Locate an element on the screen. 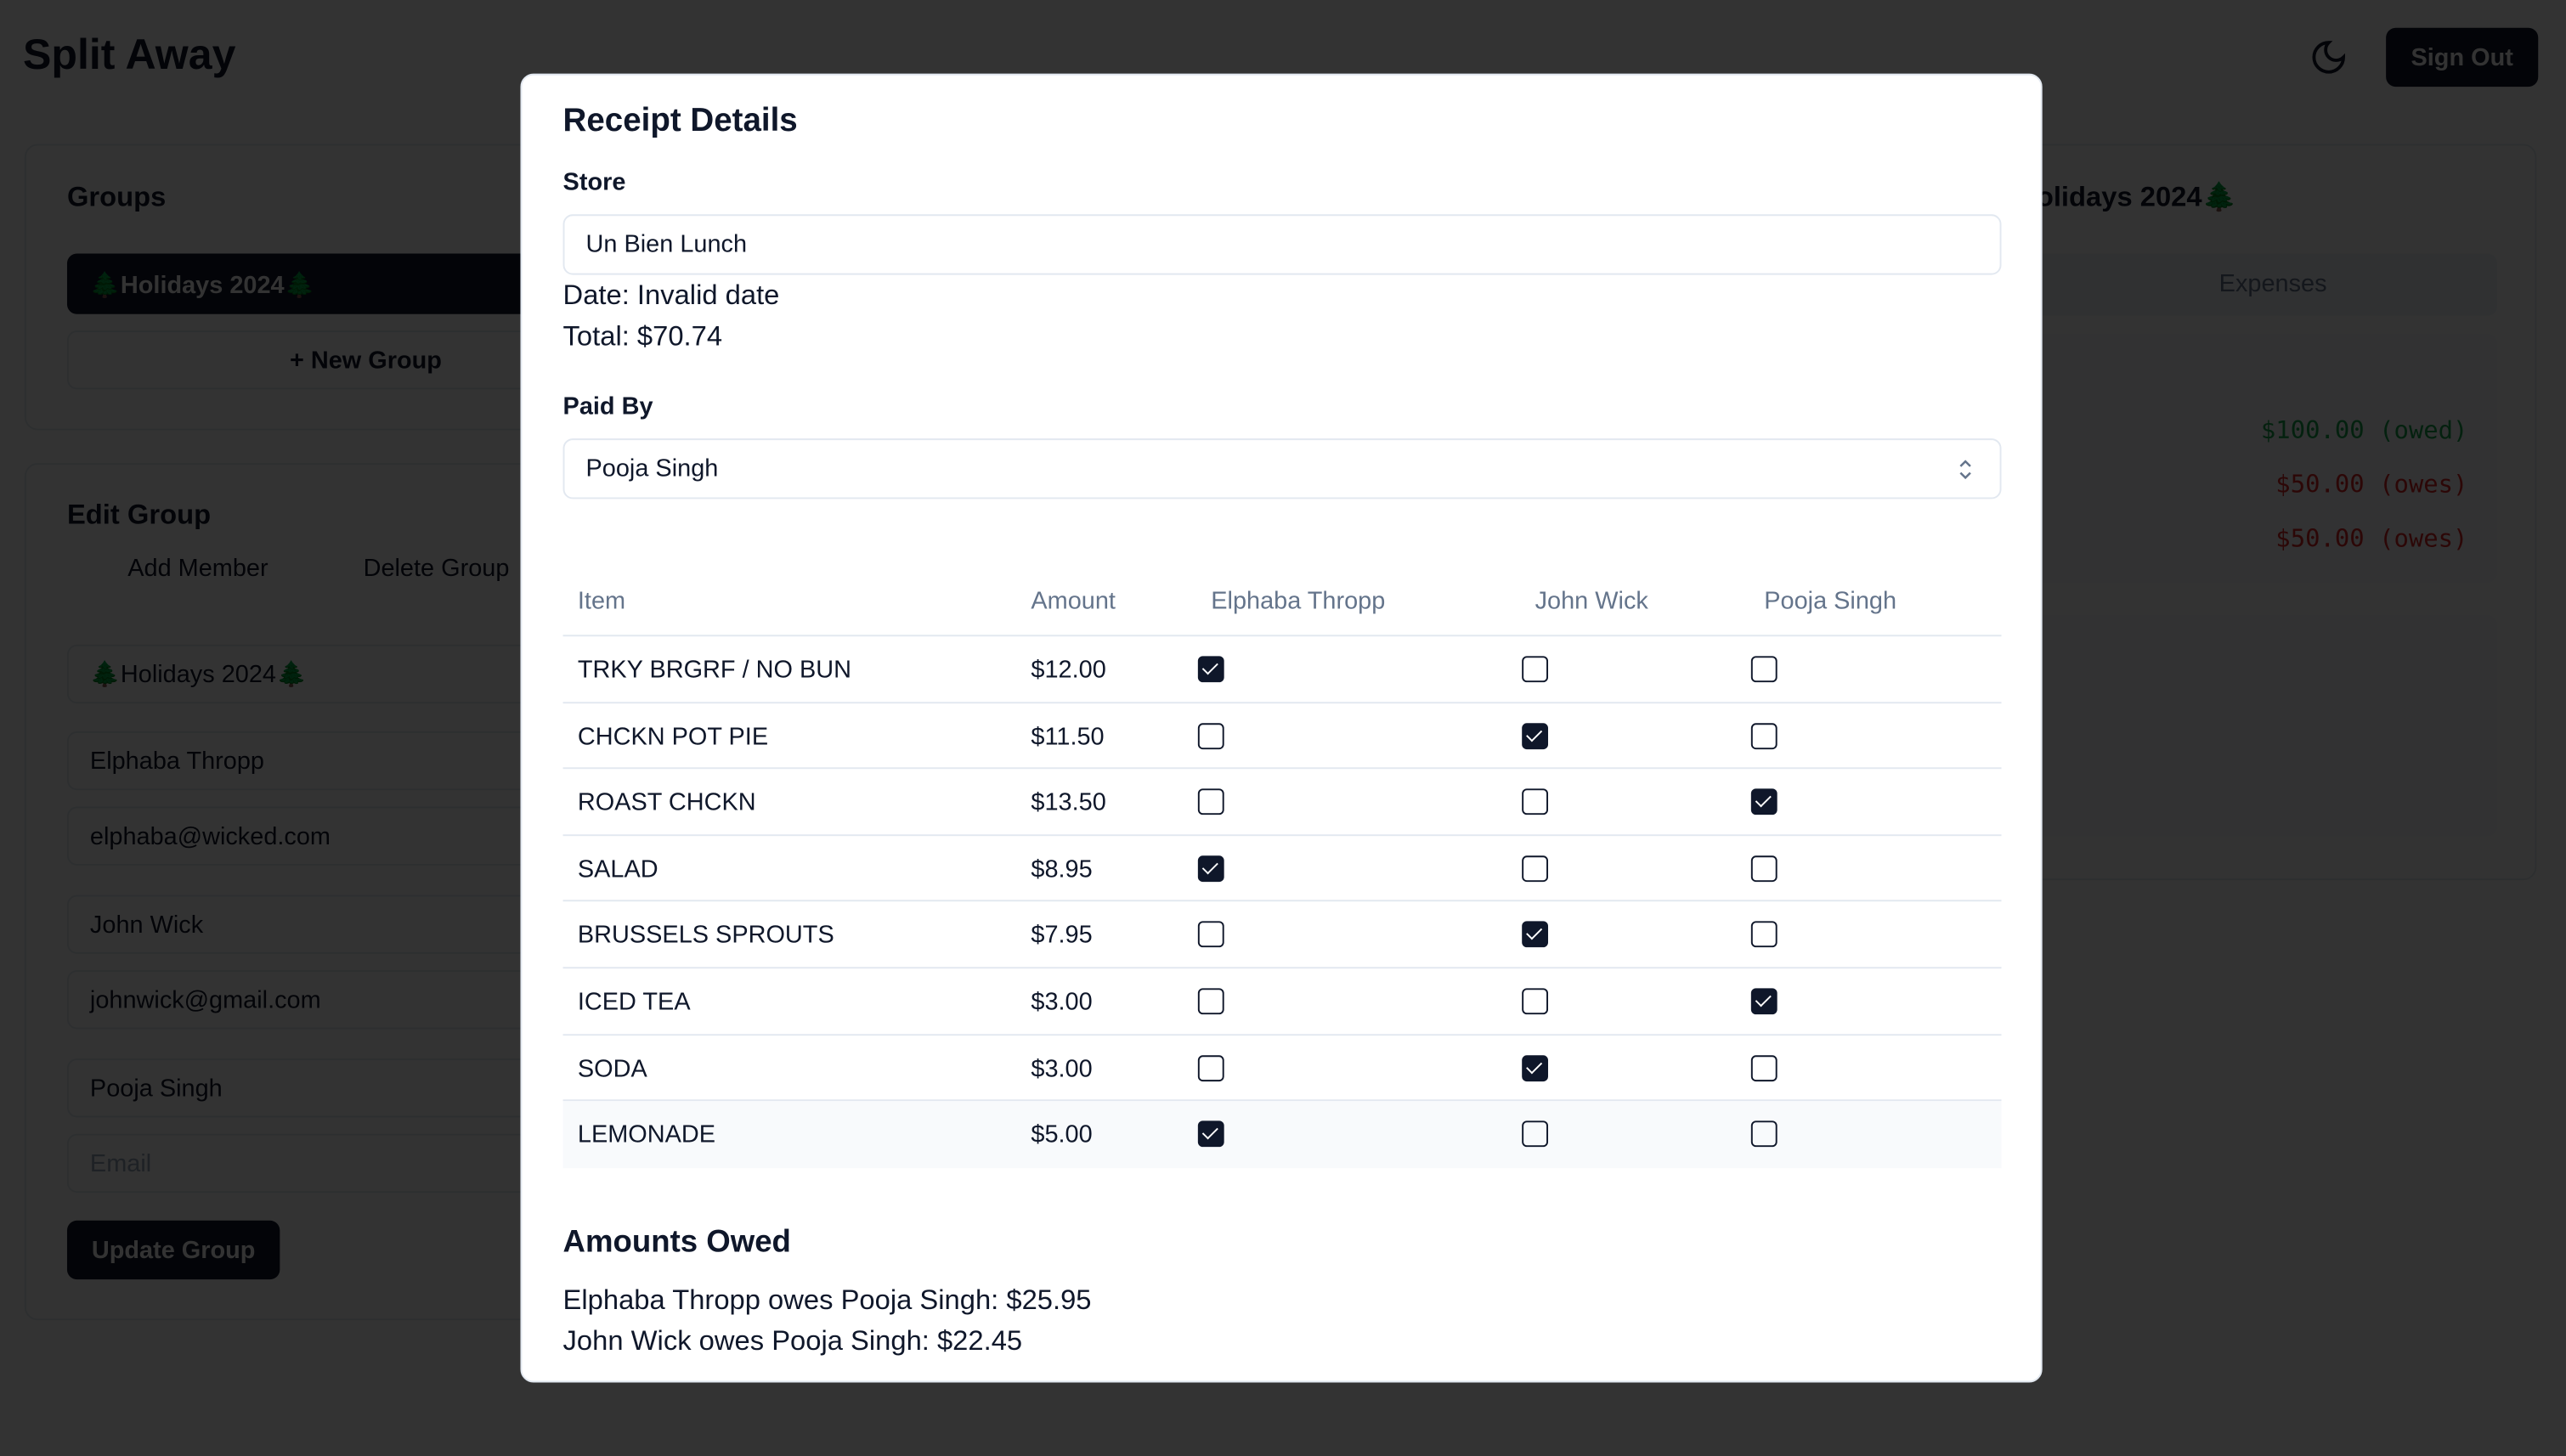 The image size is (2566, 1456). table-row: ICED TEA $3.00 is located at coordinates (1282, 1002).